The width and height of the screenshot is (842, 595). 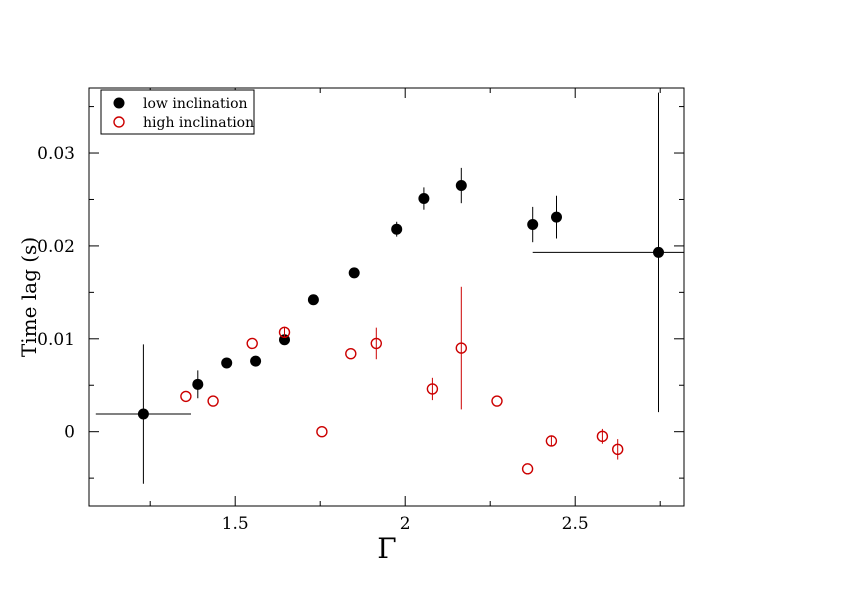 I want to click on y-tick-label: 0, so click(x=69, y=433).